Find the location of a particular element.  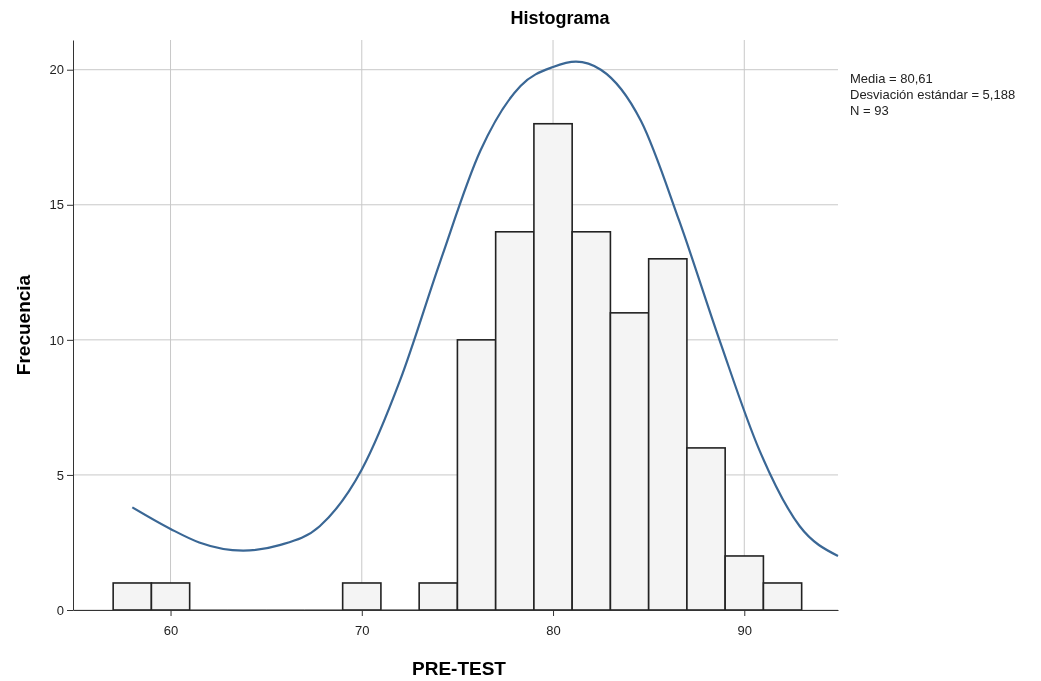

x-tick-label: 80 is located at coordinates (553, 630).